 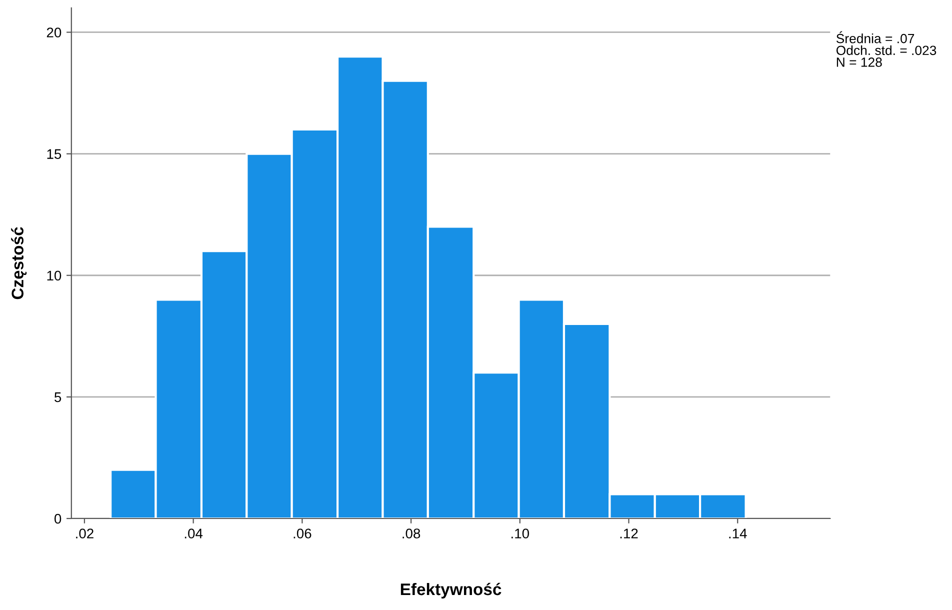 What do you see at coordinates (58, 397) in the screenshot?
I see `y-tick-label: 5` at bounding box center [58, 397].